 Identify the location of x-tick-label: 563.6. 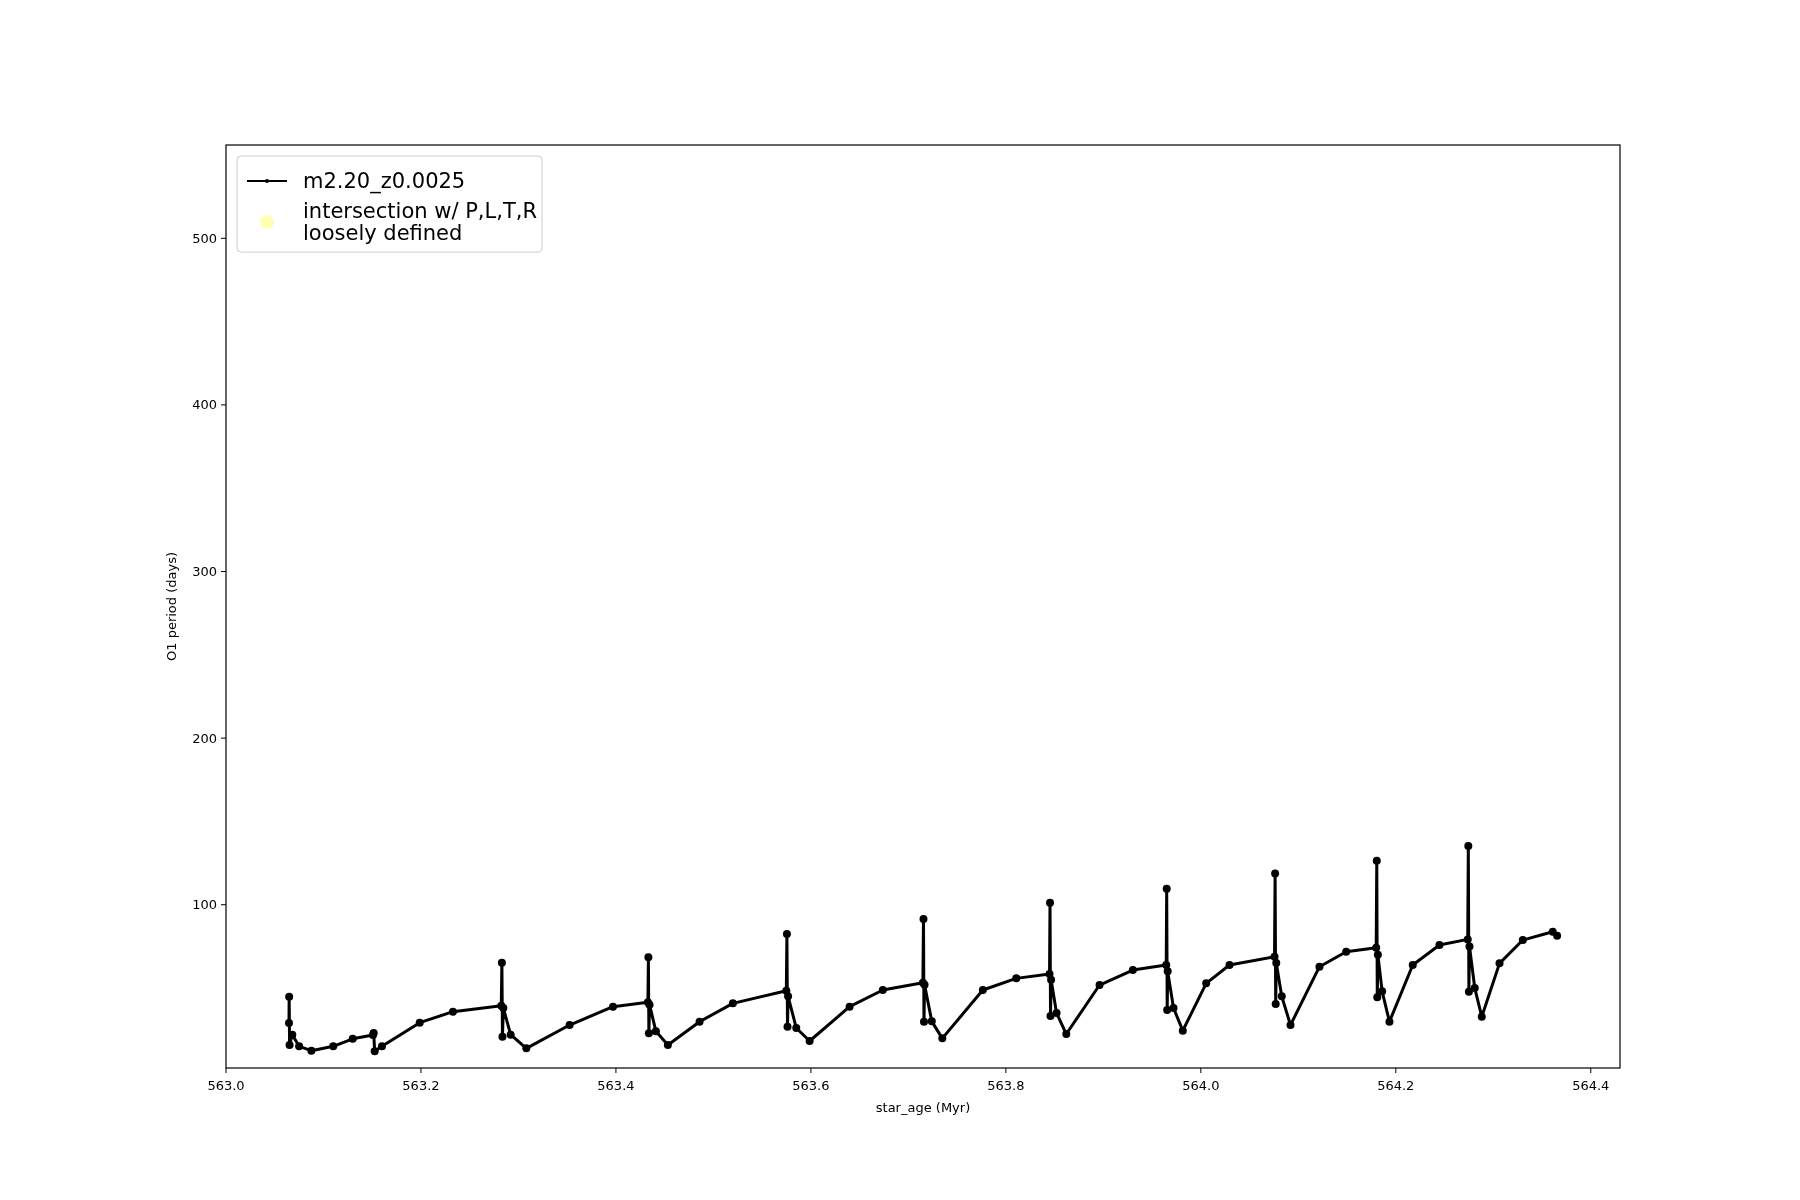
(811, 1085).